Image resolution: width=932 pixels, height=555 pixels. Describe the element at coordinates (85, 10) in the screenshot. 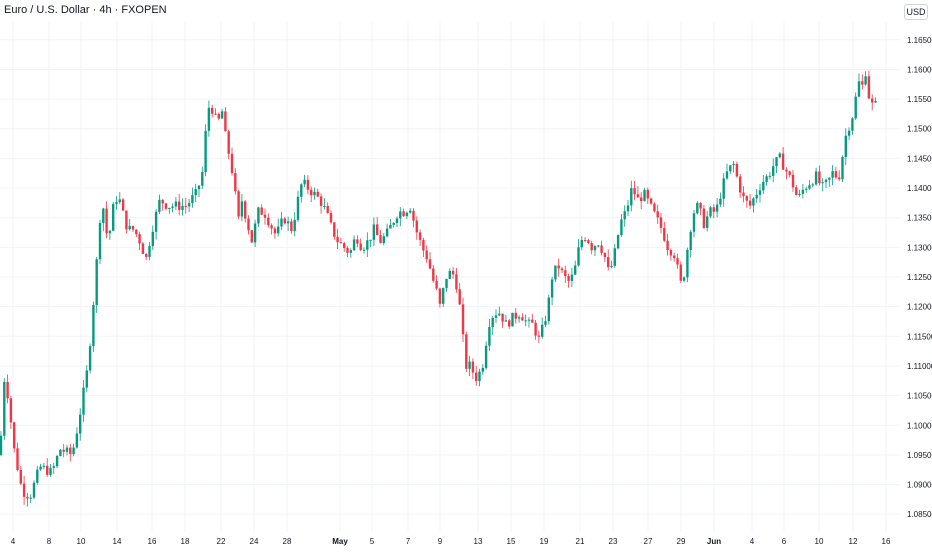

I see `symbol-title: Euro / U.S. Dollar · 4h · FXOPEN` at that location.